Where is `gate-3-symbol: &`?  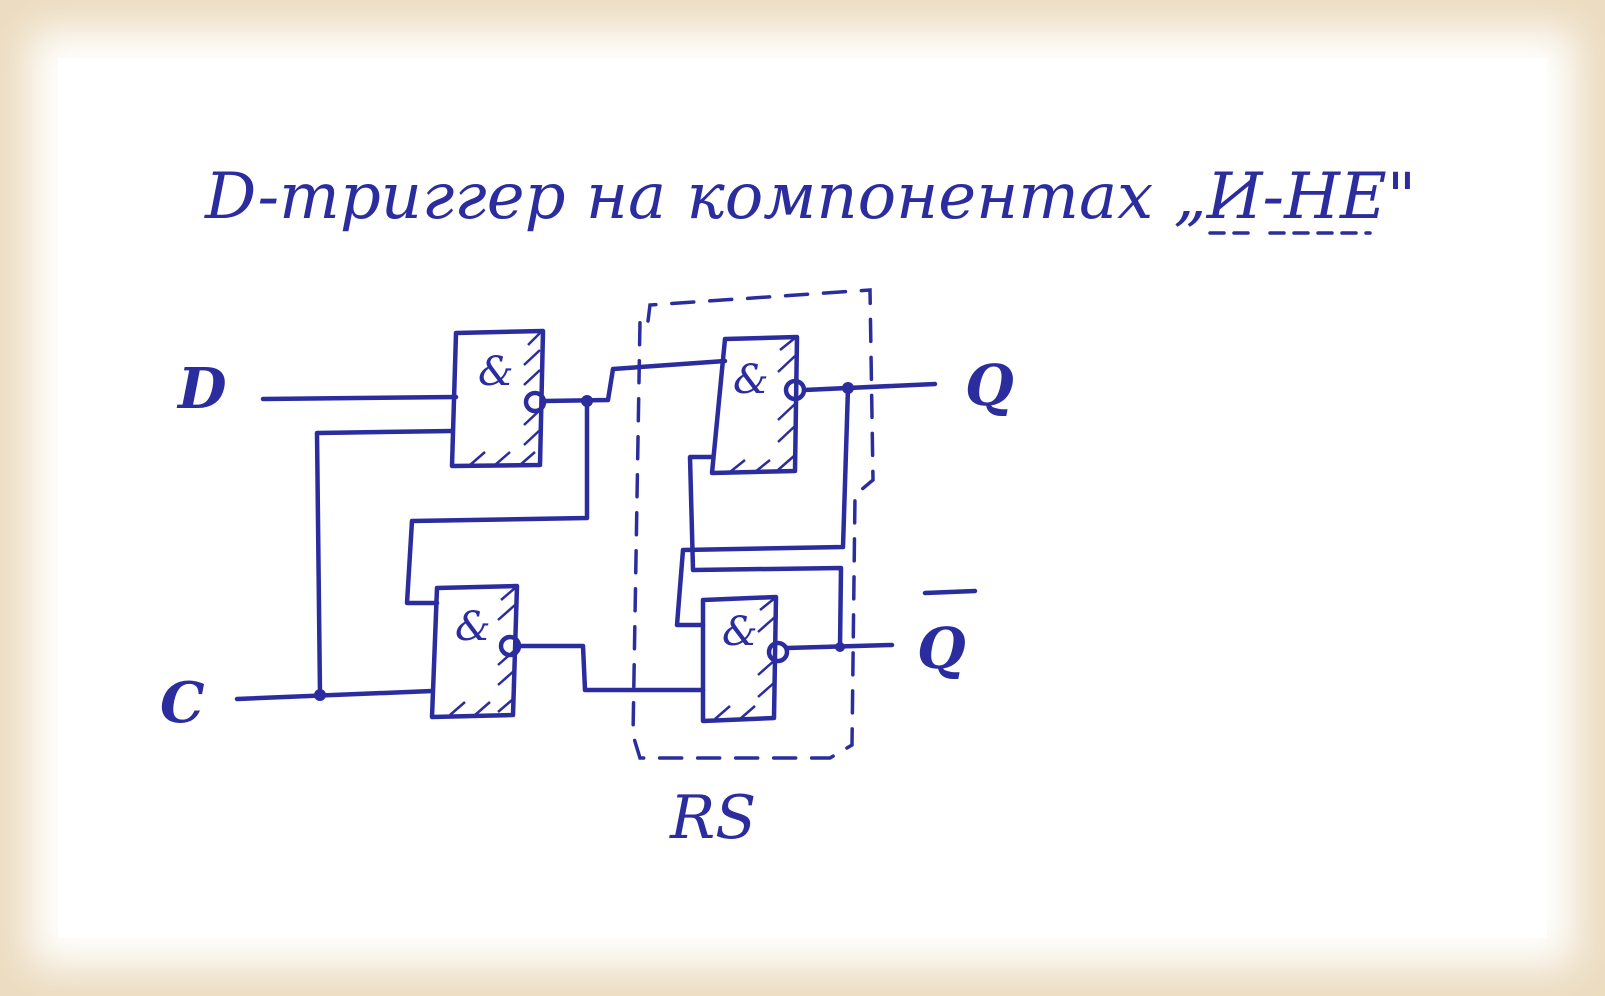 gate-3-symbol: & is located at coordinates (751, 380).